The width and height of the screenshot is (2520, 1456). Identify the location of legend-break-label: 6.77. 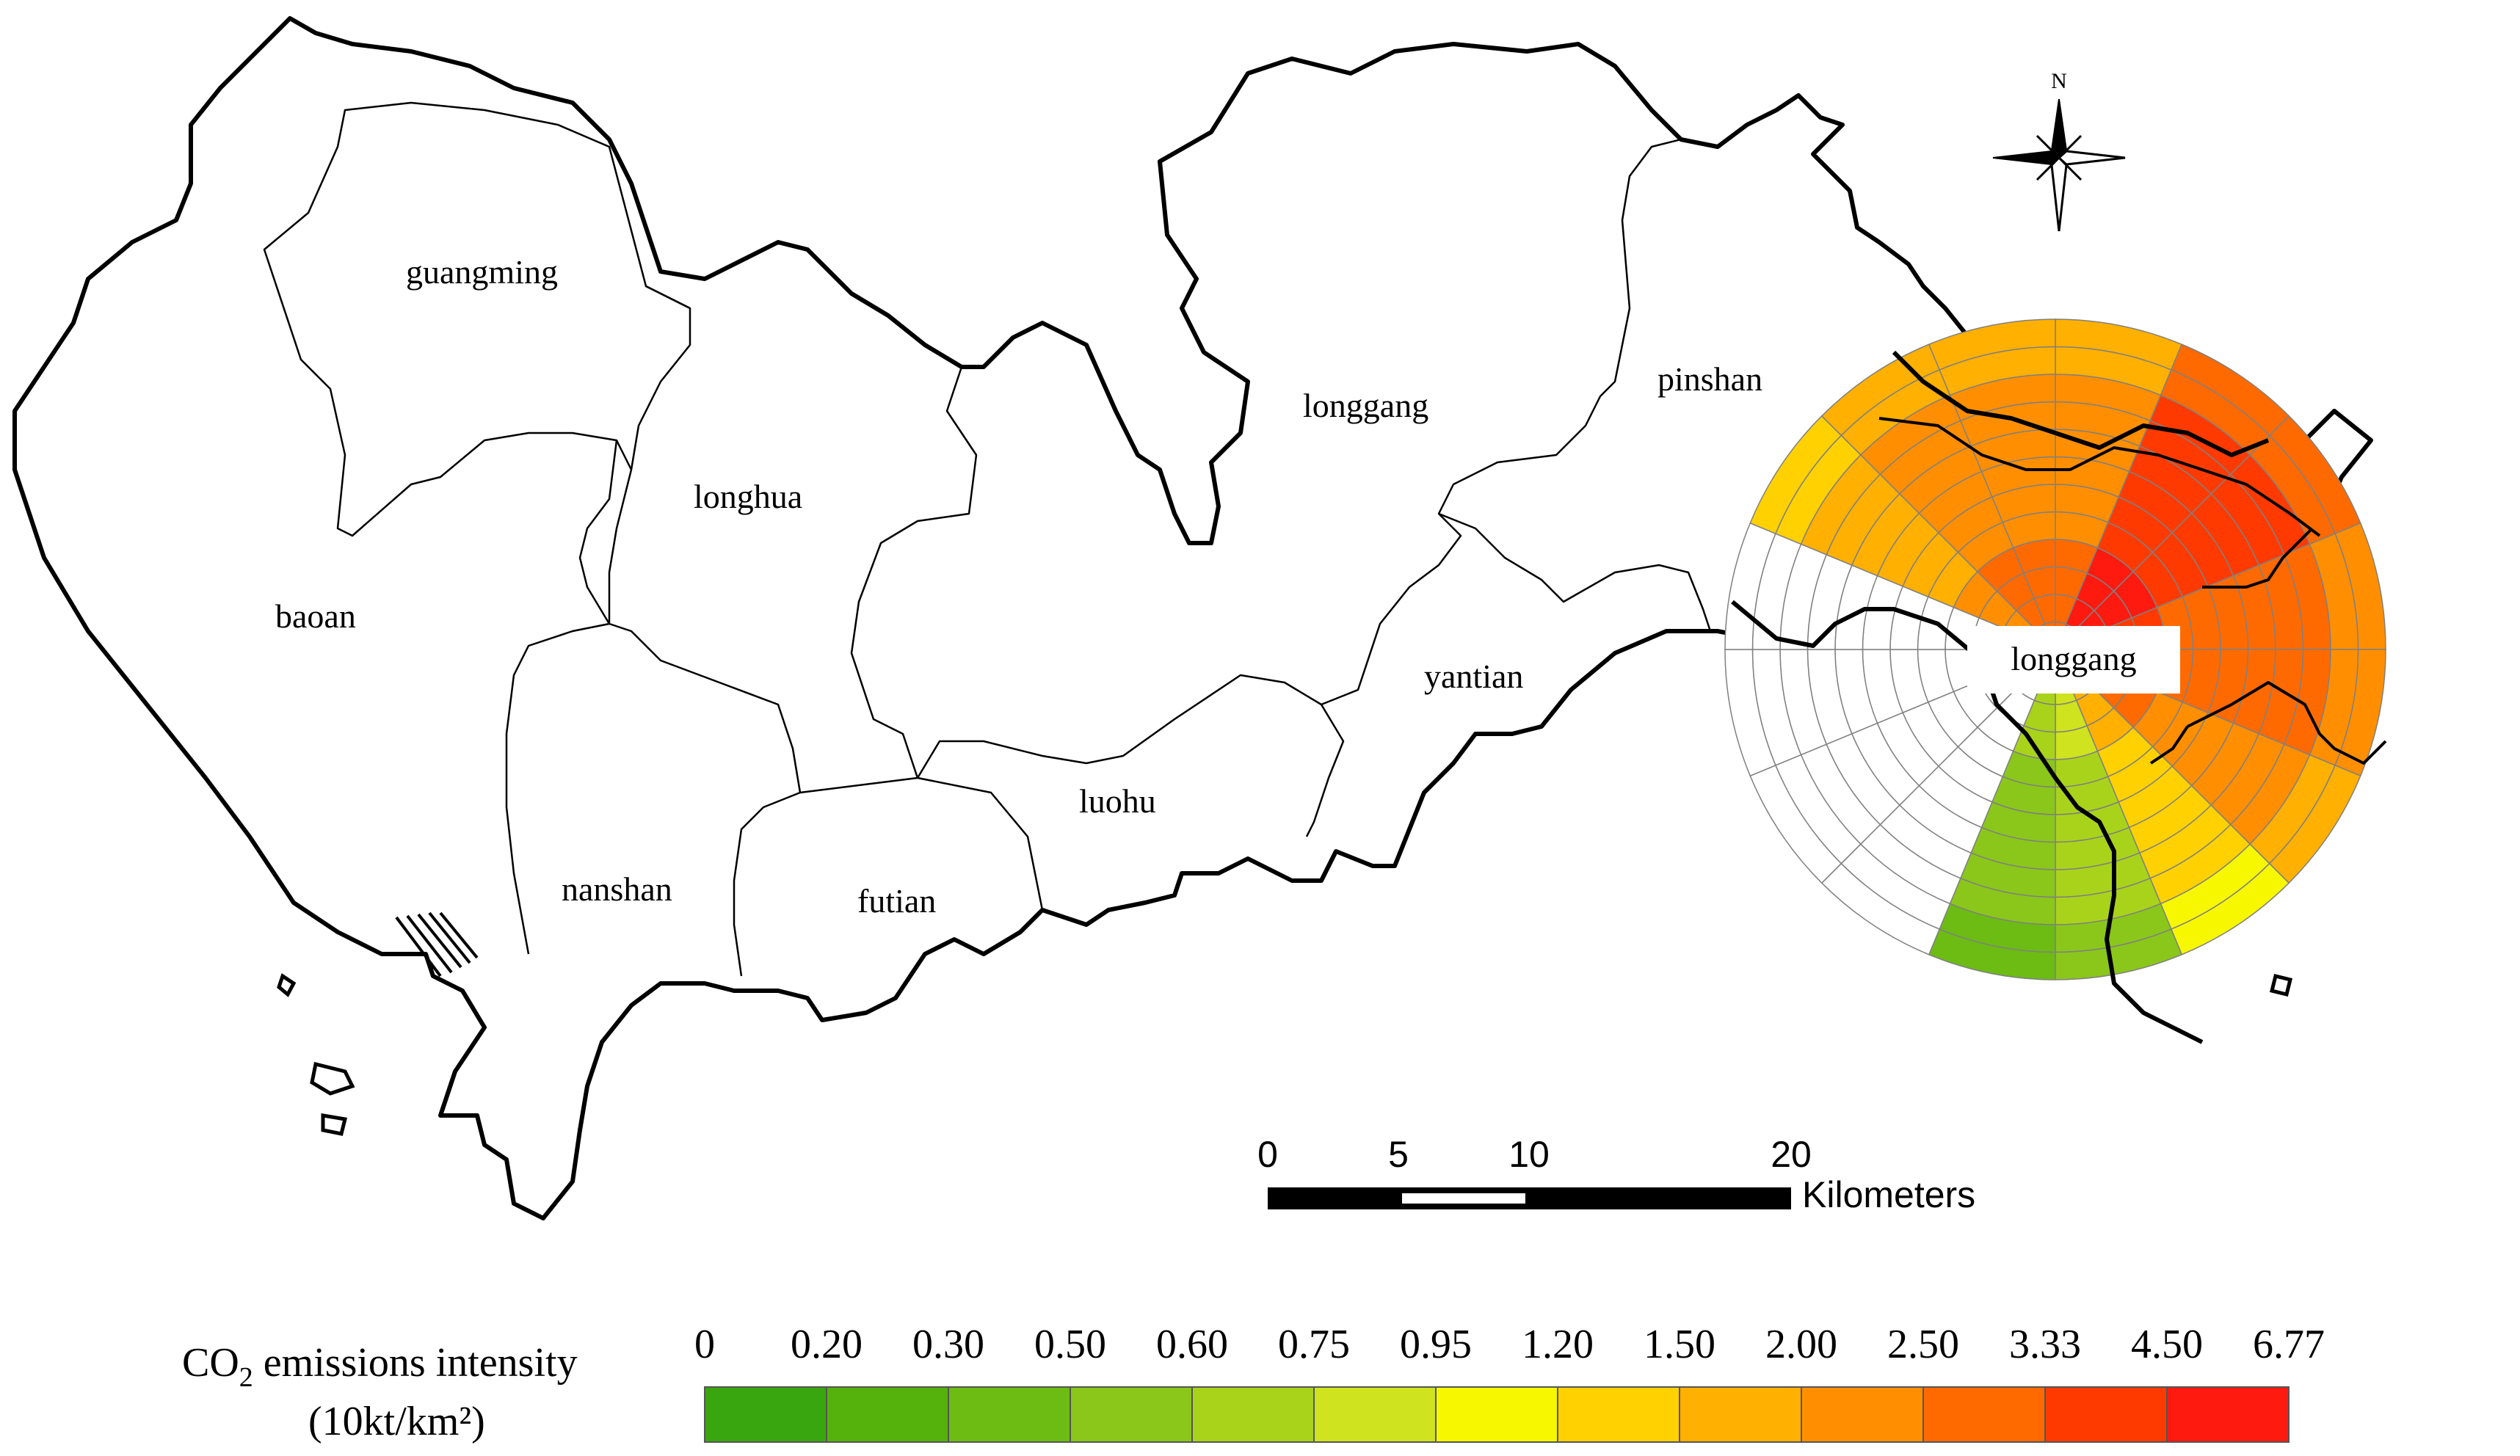
(2289, 1344).